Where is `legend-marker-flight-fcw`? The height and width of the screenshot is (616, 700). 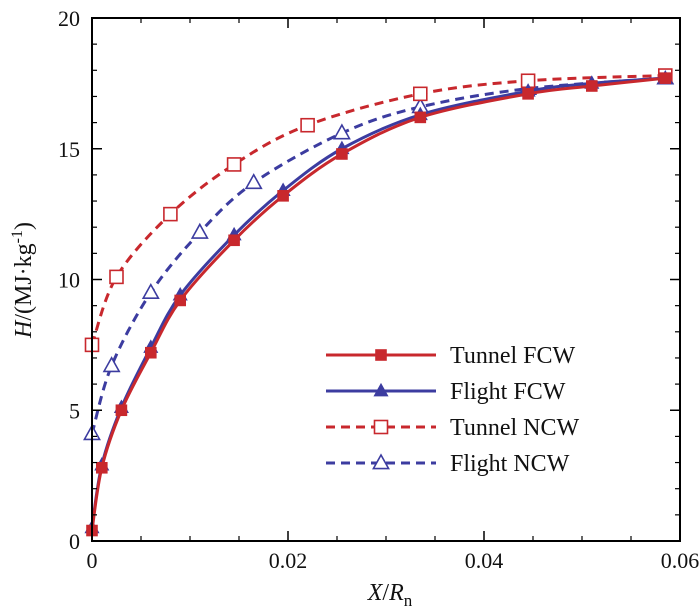
legend-marker-flight-fcw is located at coordinates (381, 389).